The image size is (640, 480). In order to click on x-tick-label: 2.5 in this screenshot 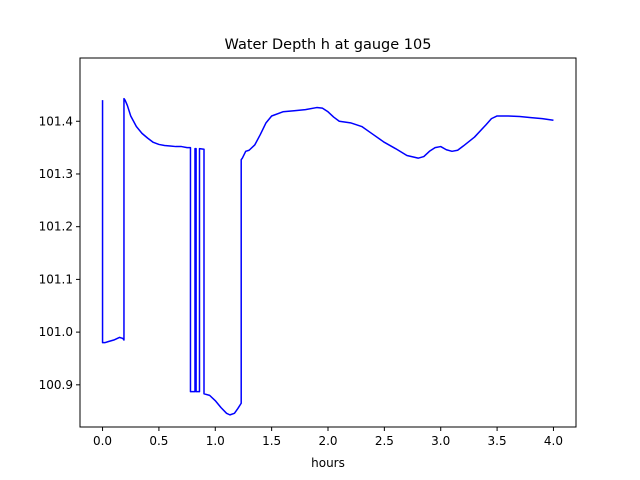, I will do `click(384, 441)`.